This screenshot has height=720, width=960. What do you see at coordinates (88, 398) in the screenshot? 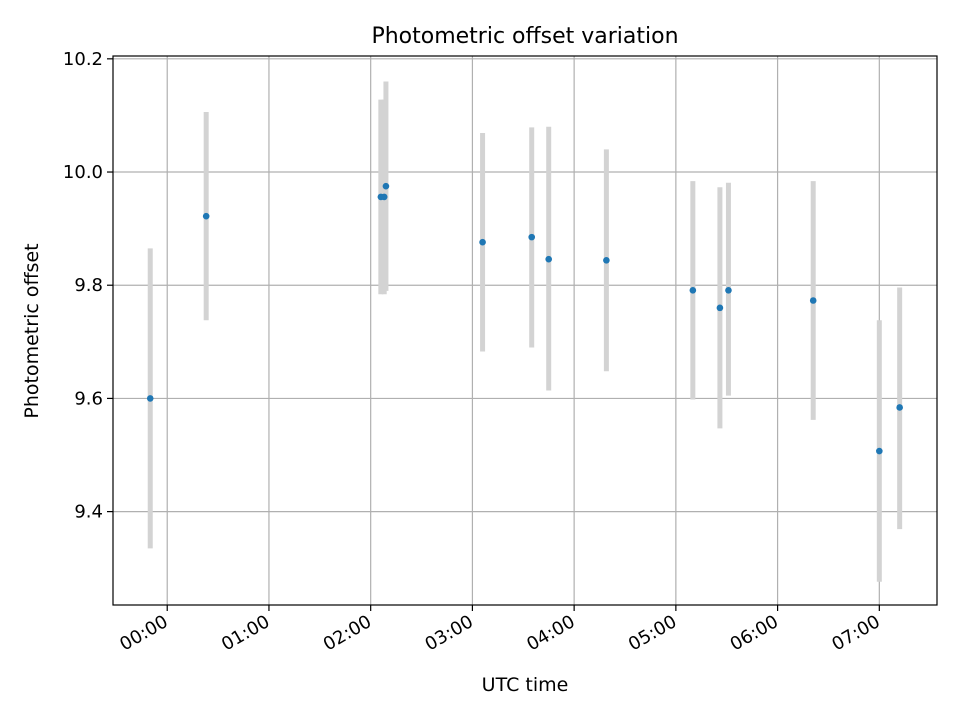
I see `y-tick-label: 9.6` at bounding box center [88, 398].